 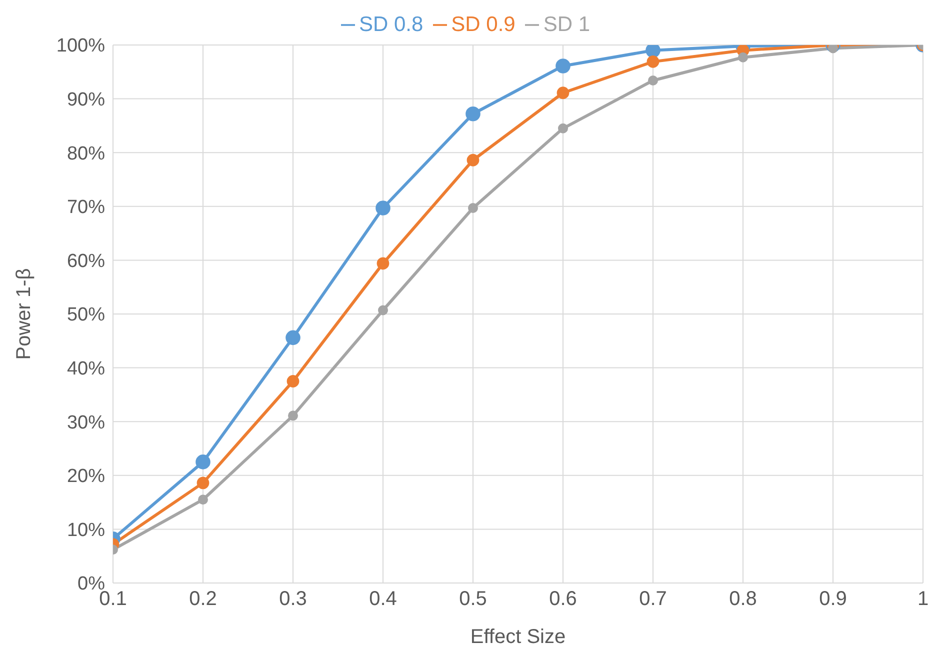 What do you see at coordinates (566, 24) in the screenshot?
I see `legend-label: SD 1` at bounding box center [566, 24].